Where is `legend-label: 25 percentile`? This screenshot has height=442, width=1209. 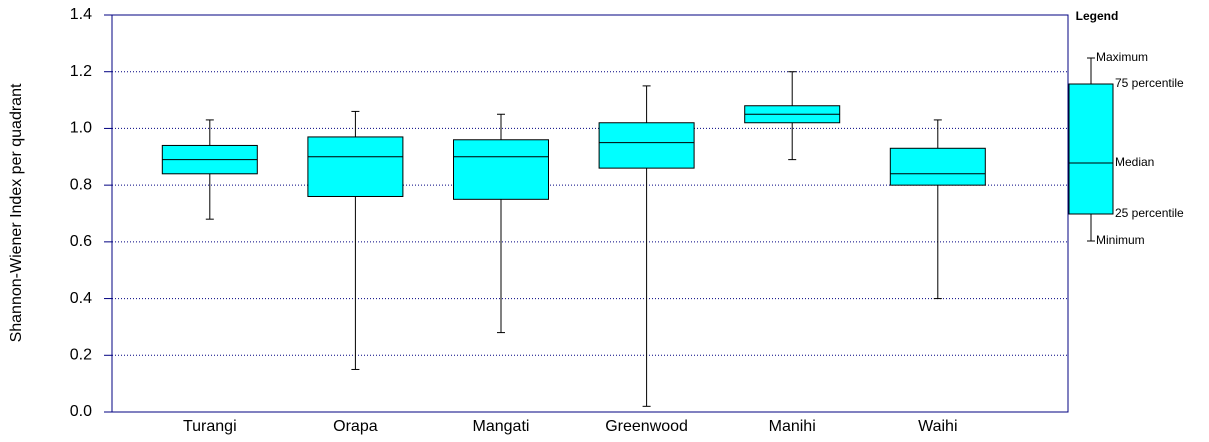
legend-label: 25 percentile is located at coordinates (1149, 213).